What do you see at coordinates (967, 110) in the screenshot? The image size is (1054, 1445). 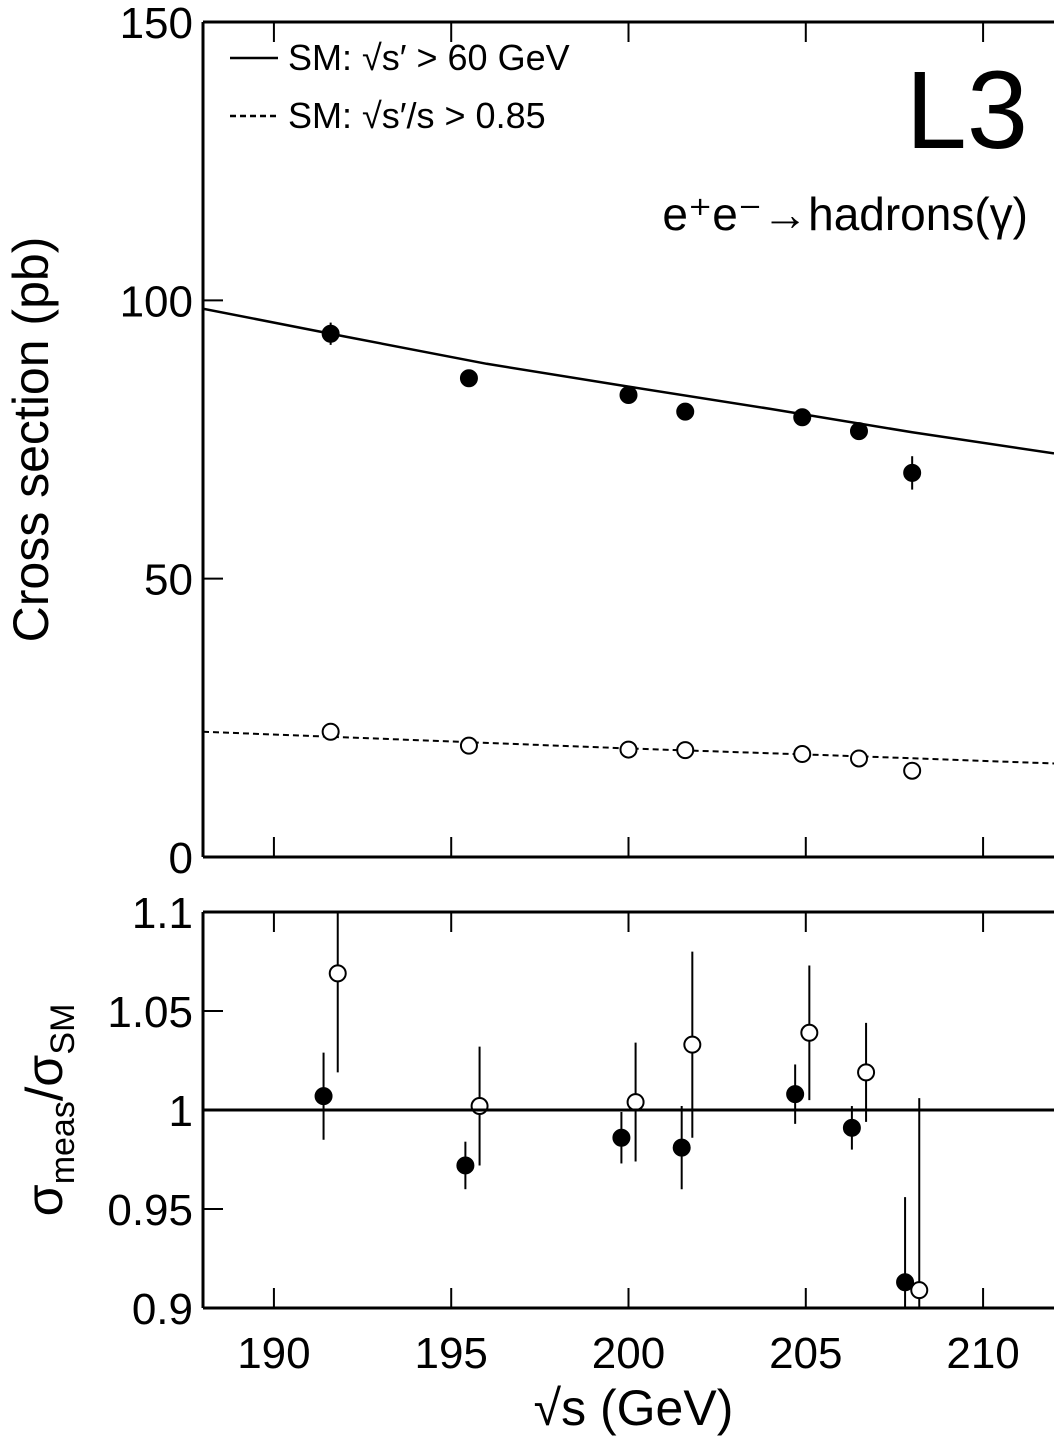 I see `annotation: L3` at bounding box center [967, 110].